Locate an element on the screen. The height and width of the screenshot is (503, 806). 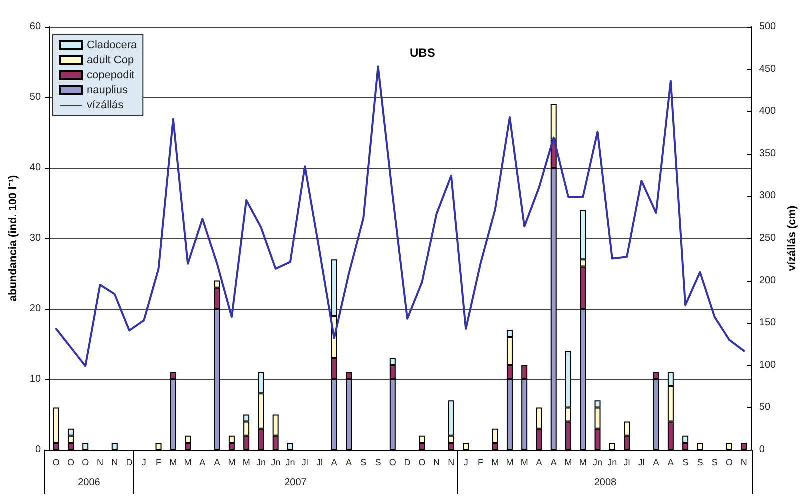
text: 2008 is located at coordinates (606, 483).